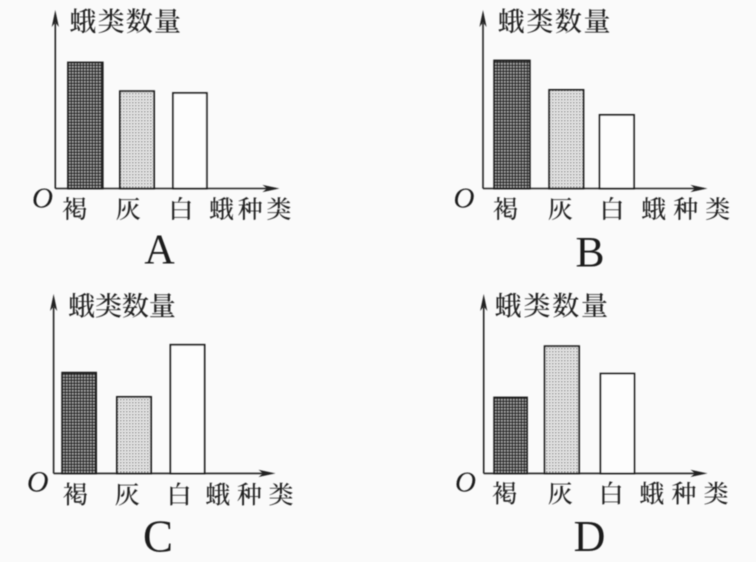 The image size is (756, 562). What do you see at coordinates (158, 537) in the screenshot?
I see `svg-text: C` at bounding box center [158, 537].